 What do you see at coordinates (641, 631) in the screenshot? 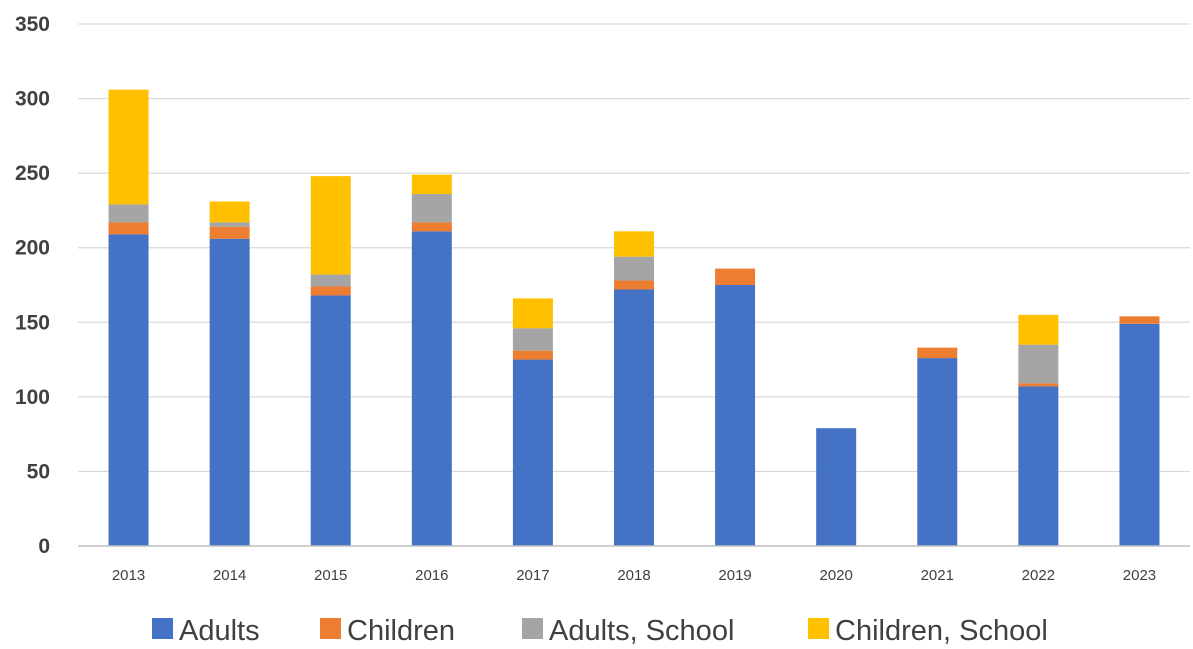
I see `legend-label: Adults, School` at bounding box center [641, 631].